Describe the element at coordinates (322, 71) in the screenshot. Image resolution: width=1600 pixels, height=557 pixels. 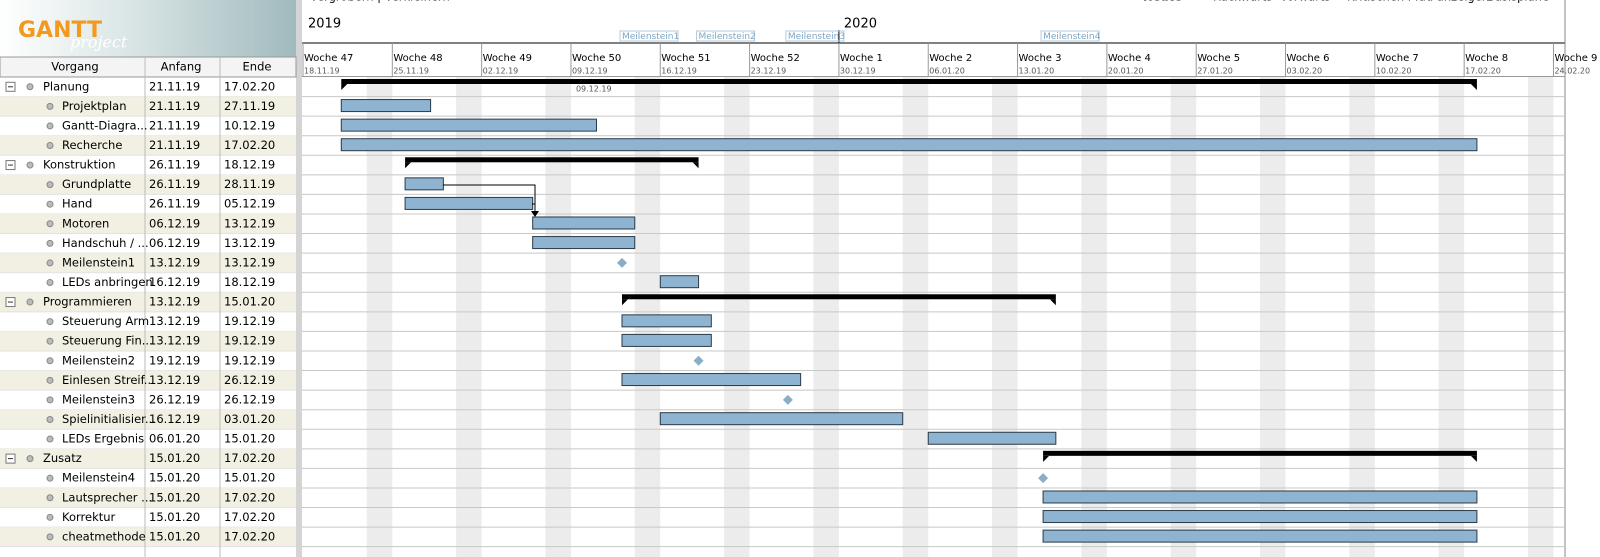
I see `week-date: 18.11.19` at that location.